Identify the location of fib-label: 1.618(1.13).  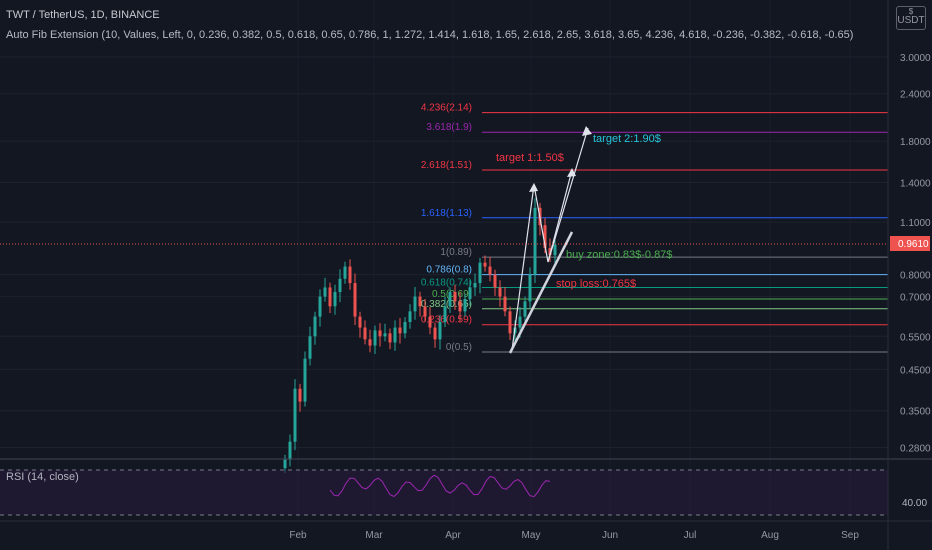
(446, 213).